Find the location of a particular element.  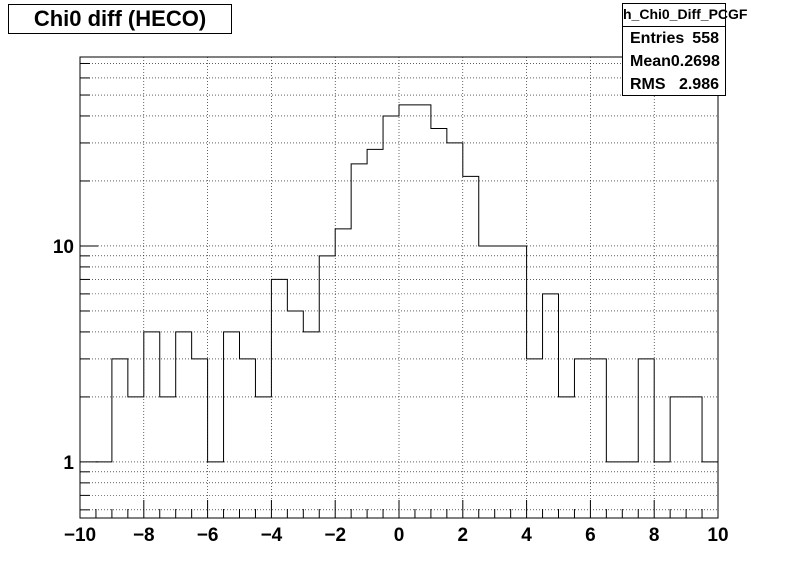

stats-value: 0.2698 is located at coordinates (695, 61).